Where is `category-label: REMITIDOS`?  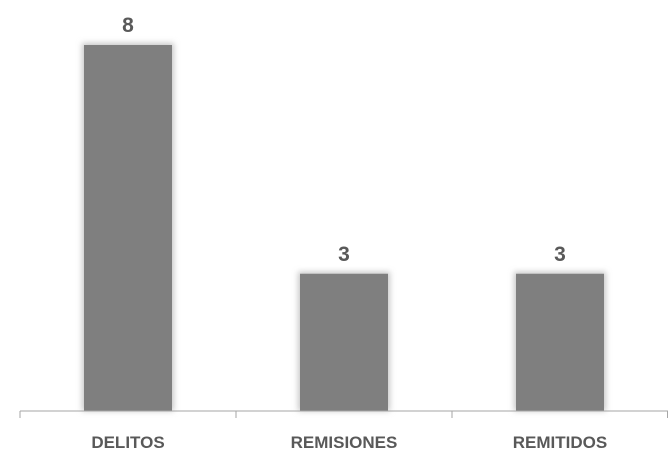
category-label: REMITIDOS is located at coordinates (560, 442).